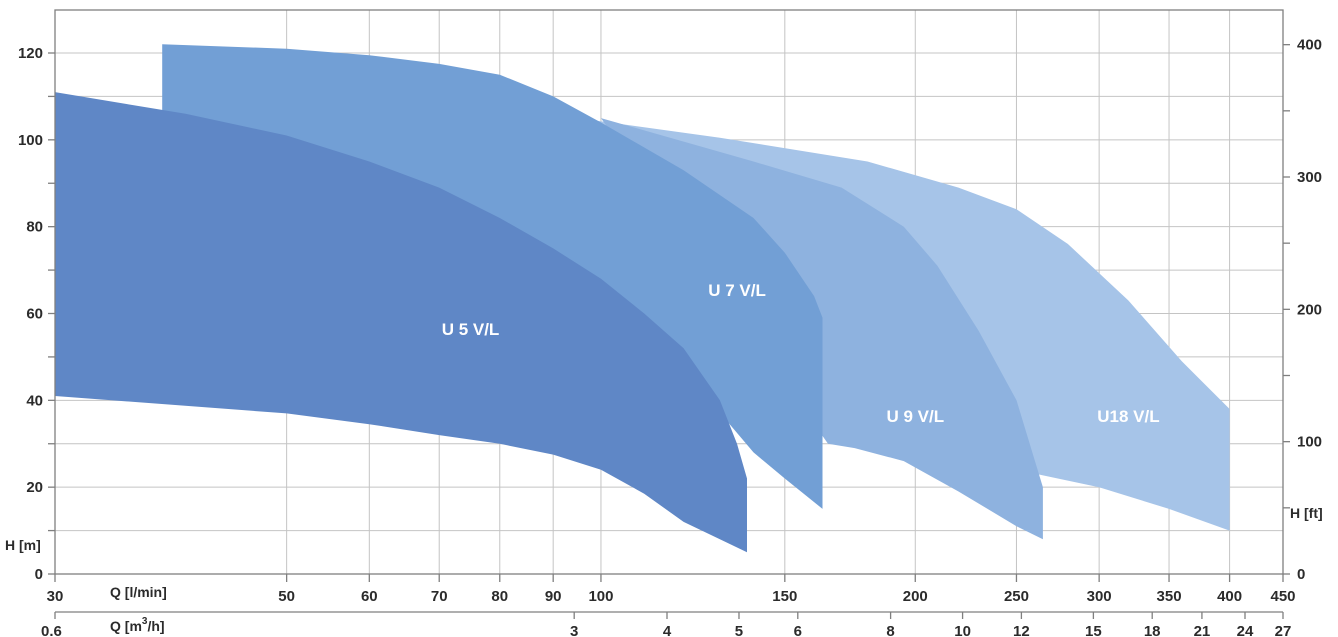 The height and width of the screenshot is (637, 1338). I want to click on y-tick-label-m: 120, so click(30, 53).